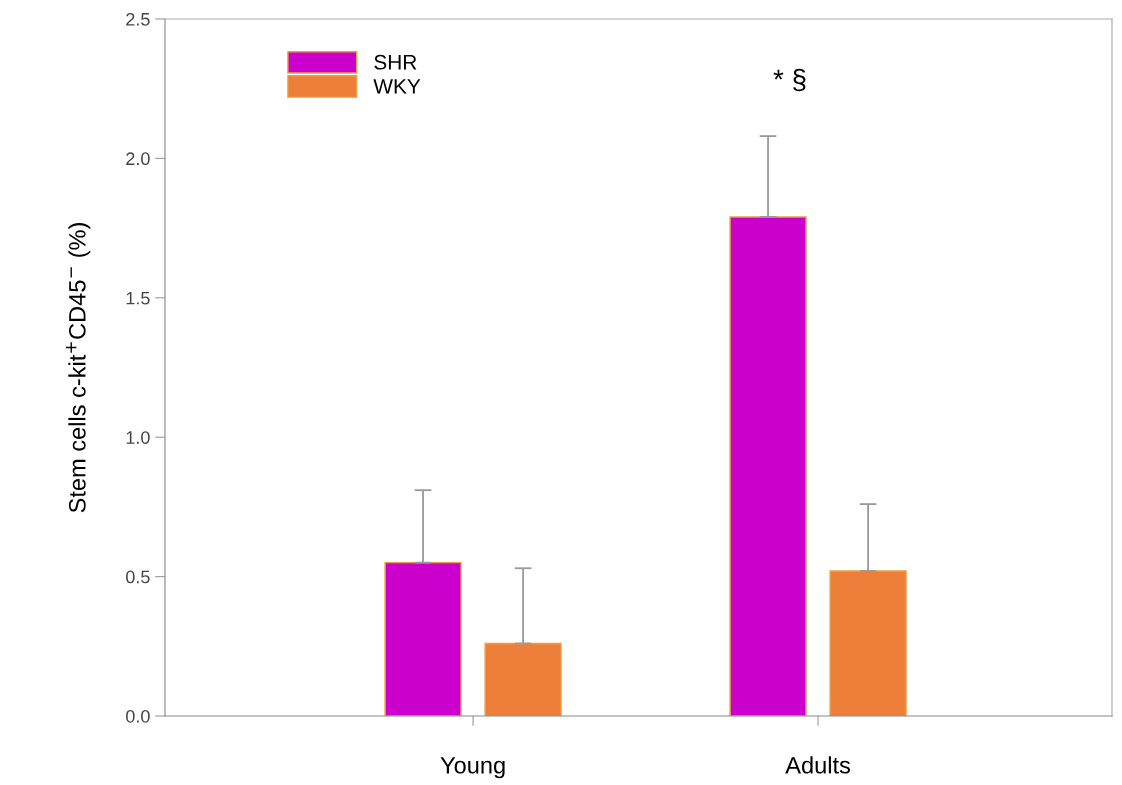 The height and width of the screenshot is (785, 1122). I want to click on y-tick-label: 2.0, so click(138, 159).